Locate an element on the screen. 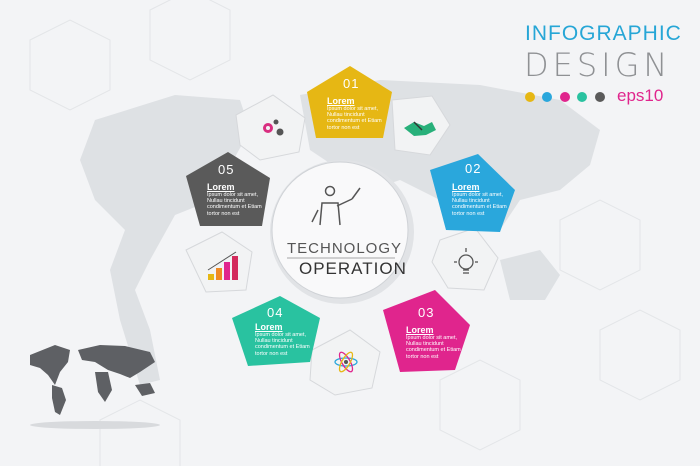  center-circle is located at coordinates (340, 230).